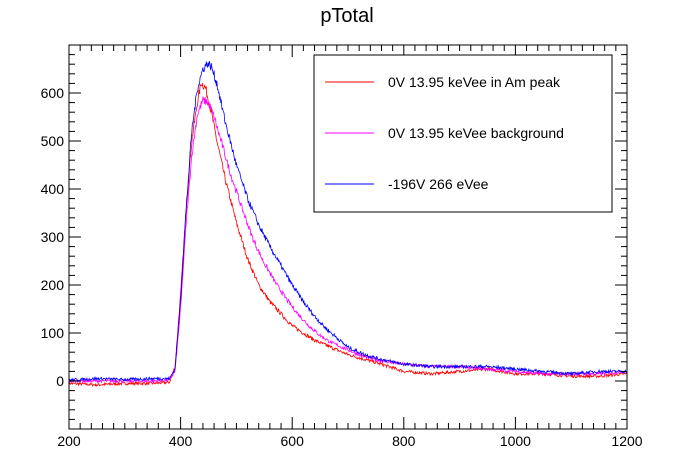 This screenshot has width=696, height=474. I want to click on x-tick-label: 600, so click(293, 441).